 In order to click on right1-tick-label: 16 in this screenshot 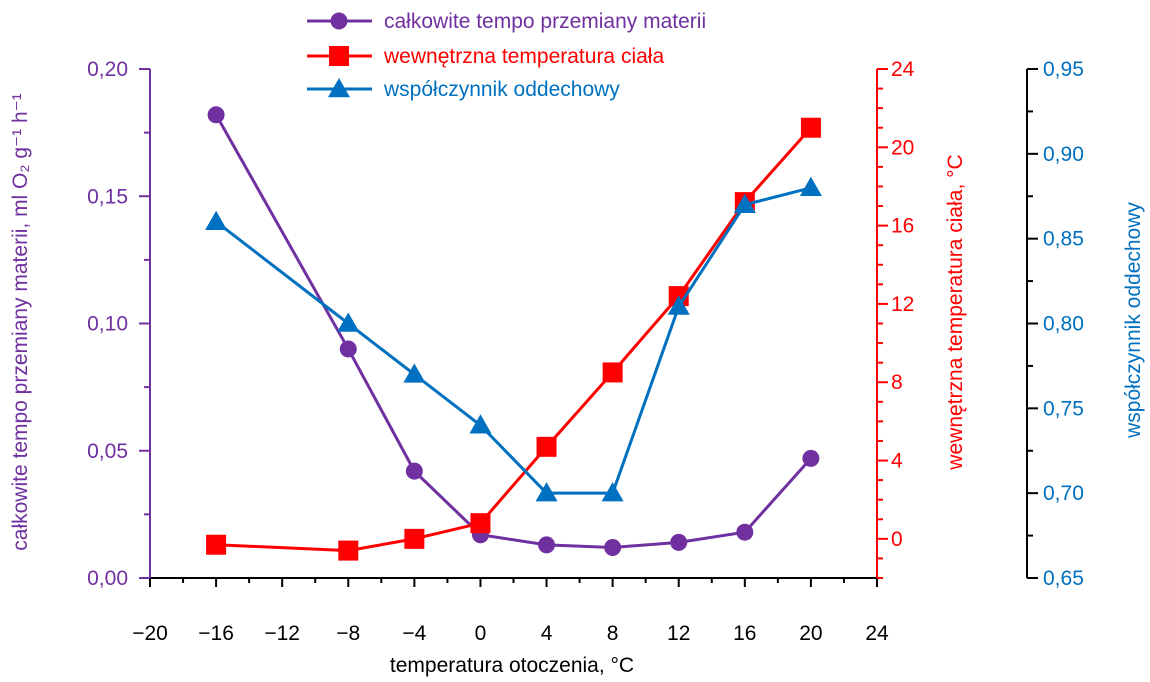, I will do `click(902, 226)`.